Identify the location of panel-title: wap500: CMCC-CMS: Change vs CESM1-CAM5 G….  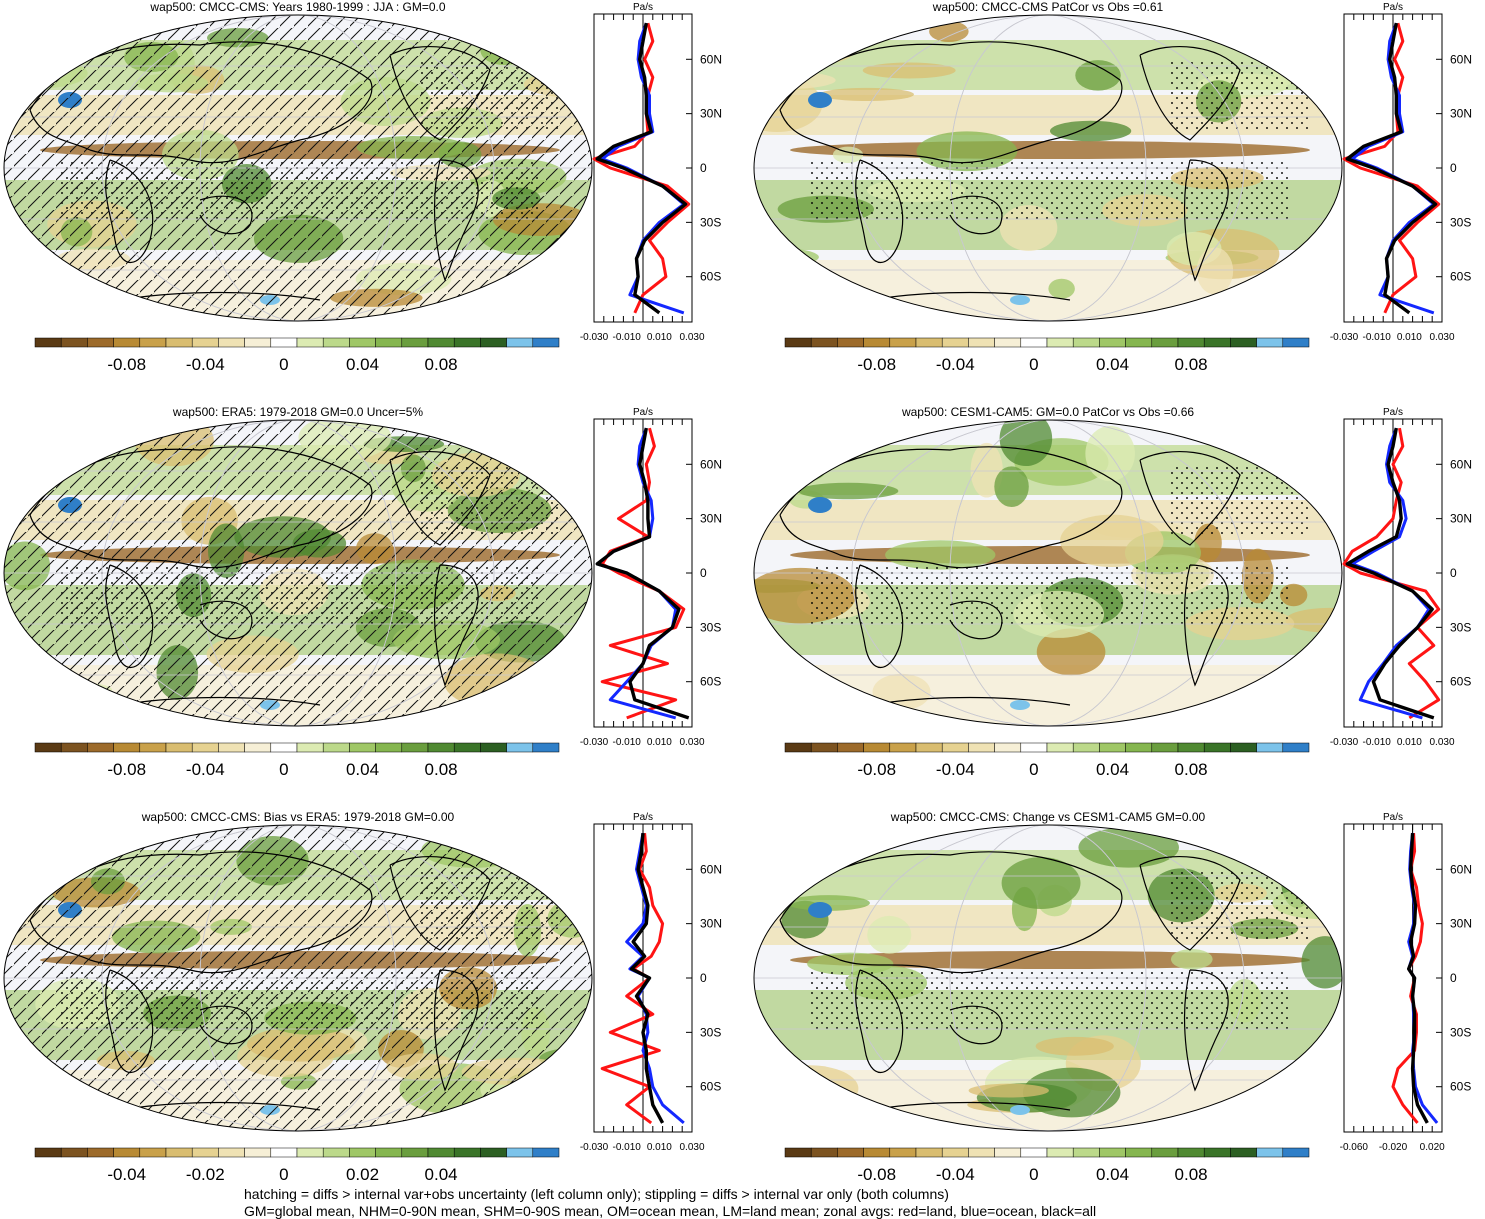
(1048, 817).